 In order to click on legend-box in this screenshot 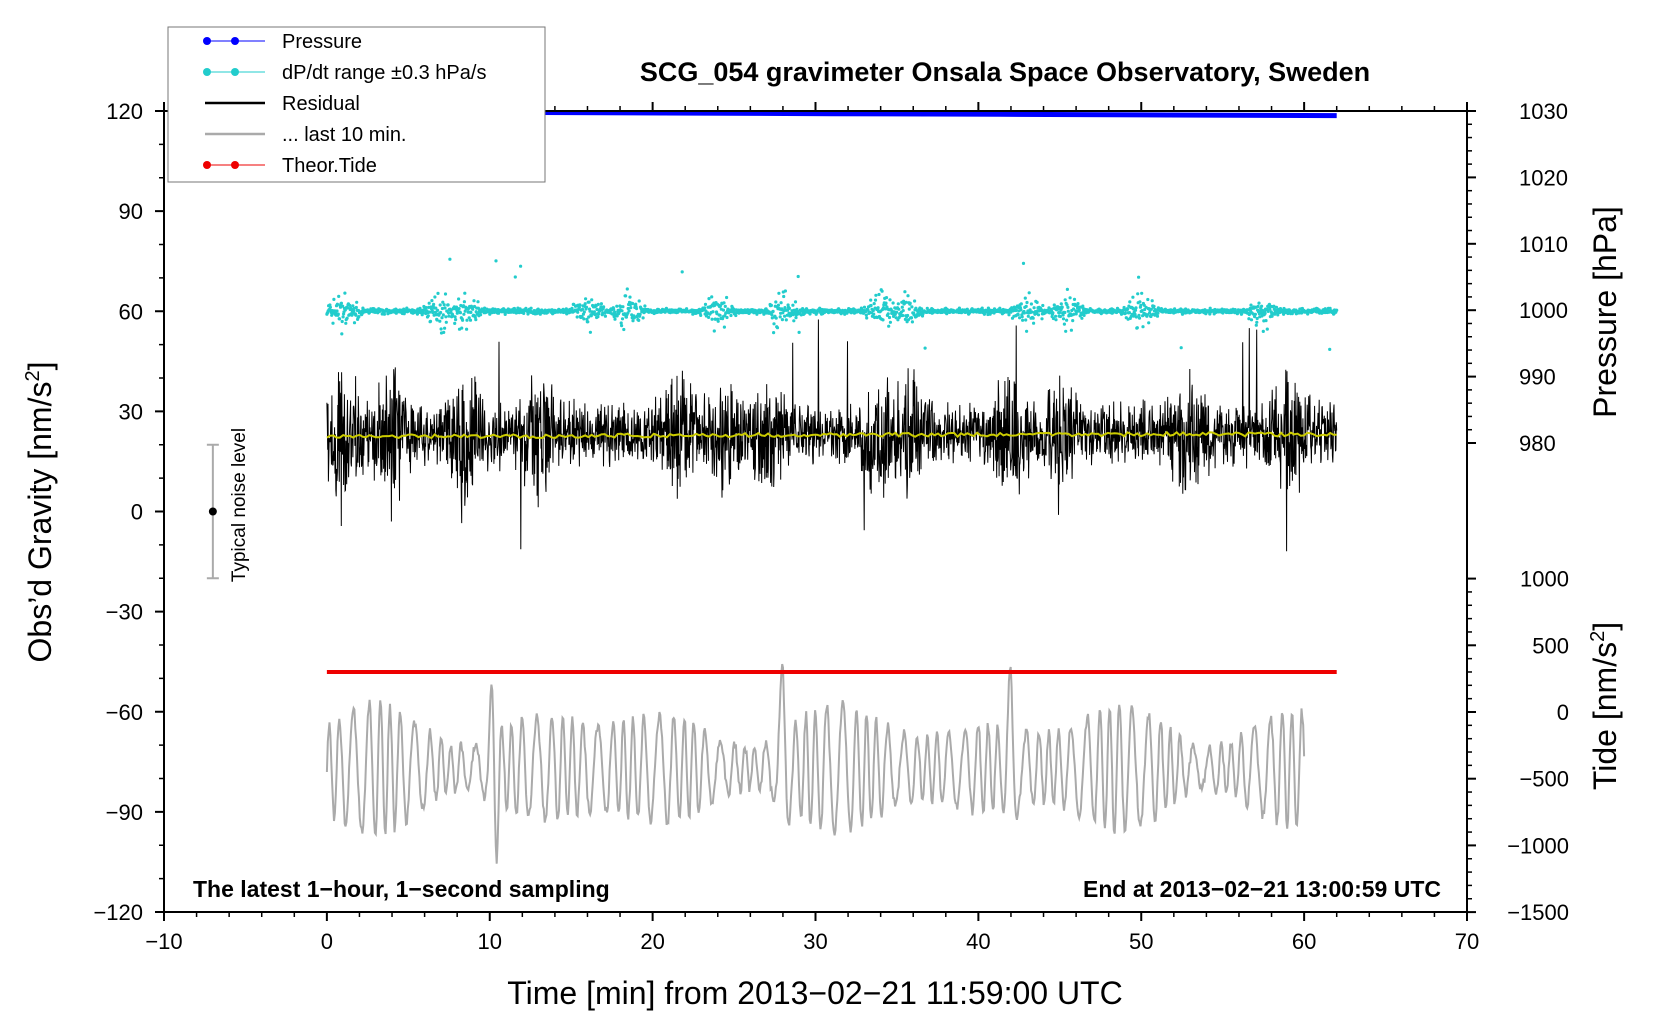, I will do `click(356, 104)`.